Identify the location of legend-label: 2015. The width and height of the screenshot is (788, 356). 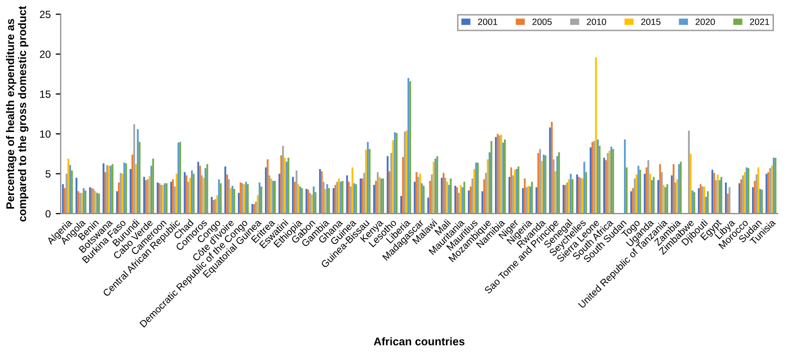
(650, 22).